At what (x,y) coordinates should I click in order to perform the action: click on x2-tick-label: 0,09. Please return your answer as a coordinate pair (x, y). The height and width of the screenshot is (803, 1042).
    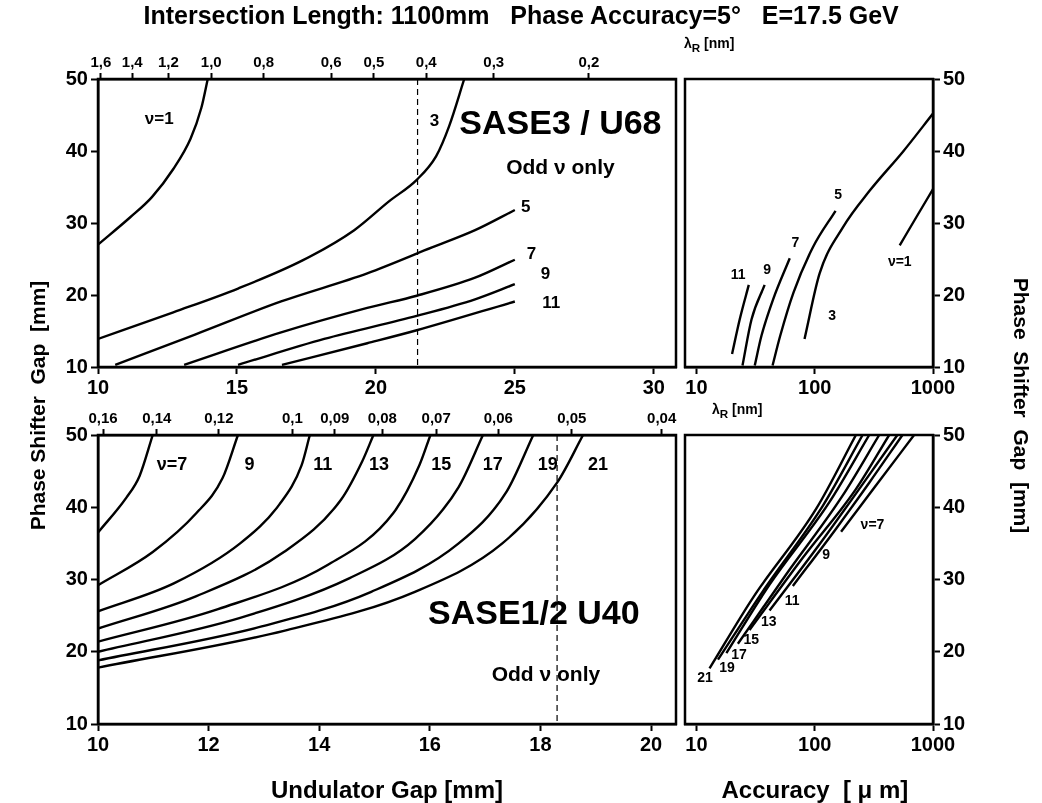
    Looking at the image, I should click on (335, 418).